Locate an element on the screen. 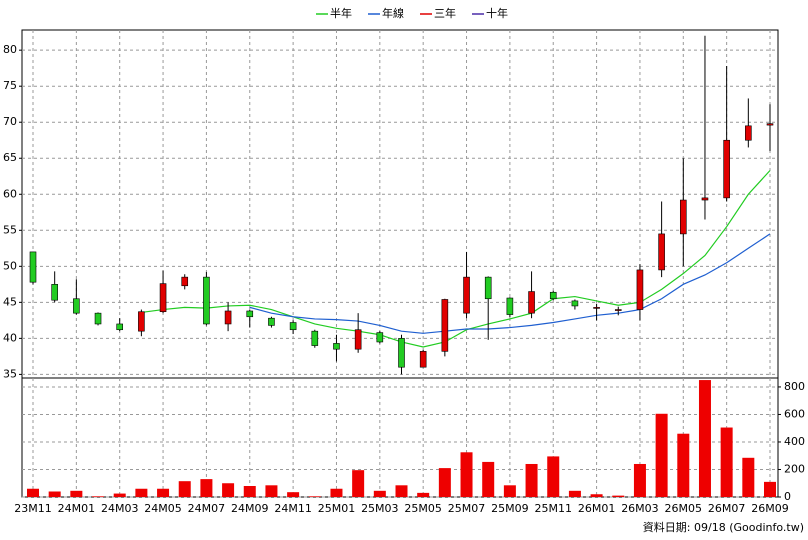  x-tick-label: 24M01 is located at coordinates (77, 508).